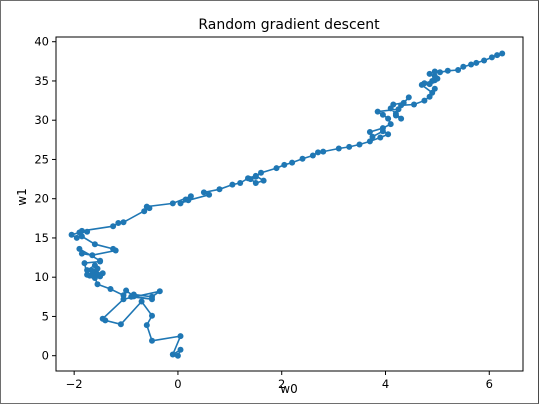 This screenshot has width=539, height=407. Describe the element at coordinates (45, 356) in the screenshot. I see `y-tick-label: 0` at that location.